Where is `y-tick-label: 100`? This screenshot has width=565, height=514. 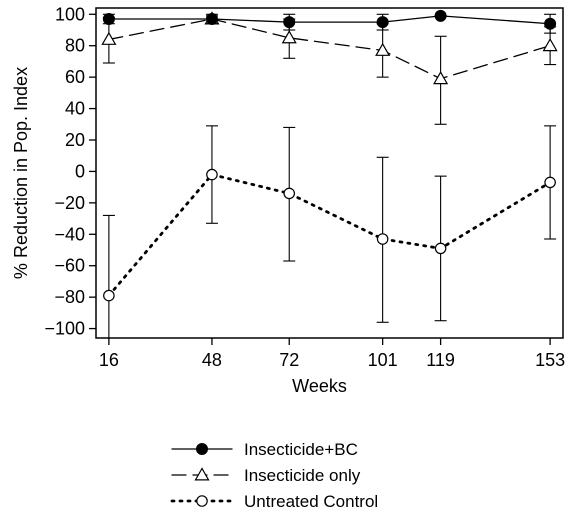
y-tick-label: 100 is located at coordinates (70, 14).